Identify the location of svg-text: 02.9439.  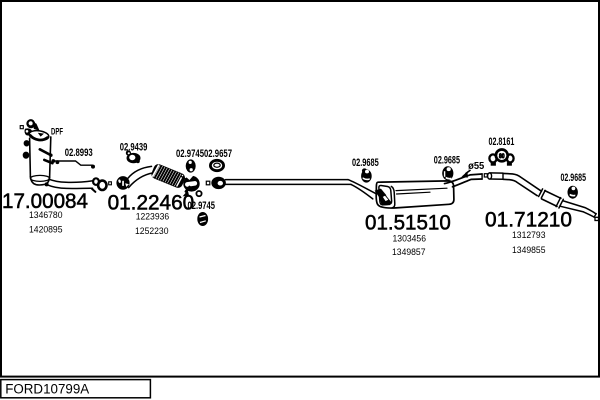
(134, 147).